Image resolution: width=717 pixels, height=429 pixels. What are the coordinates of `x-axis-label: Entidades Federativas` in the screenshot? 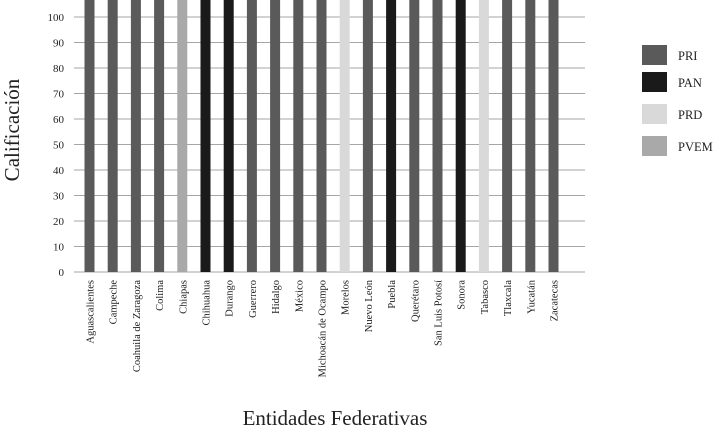 It's located at (335, 417).